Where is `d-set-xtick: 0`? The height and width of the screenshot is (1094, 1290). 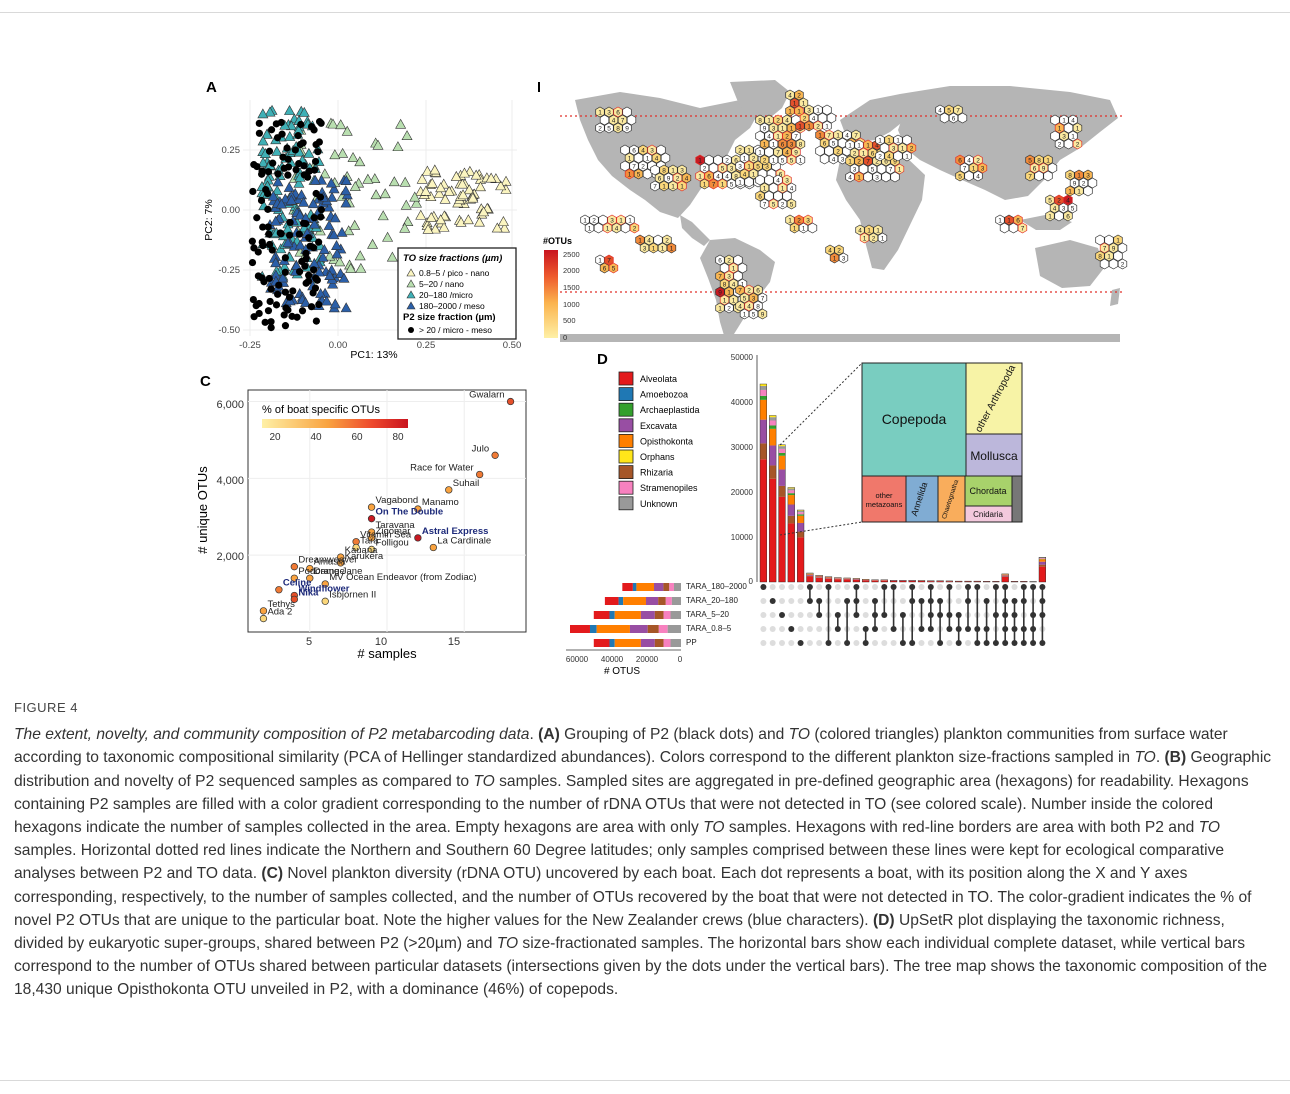 d-set-xtick: 0 is located at coordinates (680, 659).